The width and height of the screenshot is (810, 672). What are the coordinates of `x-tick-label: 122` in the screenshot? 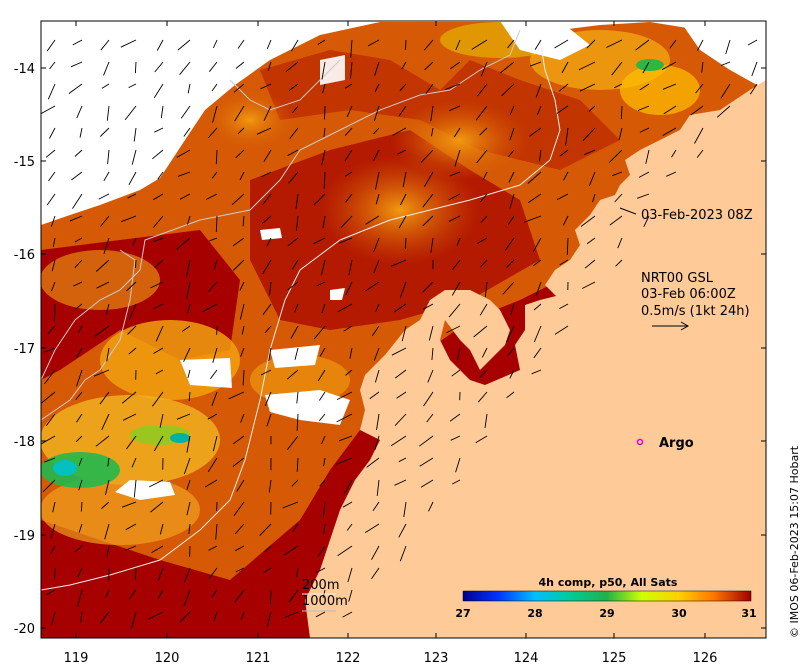 It's located at (348, 658).